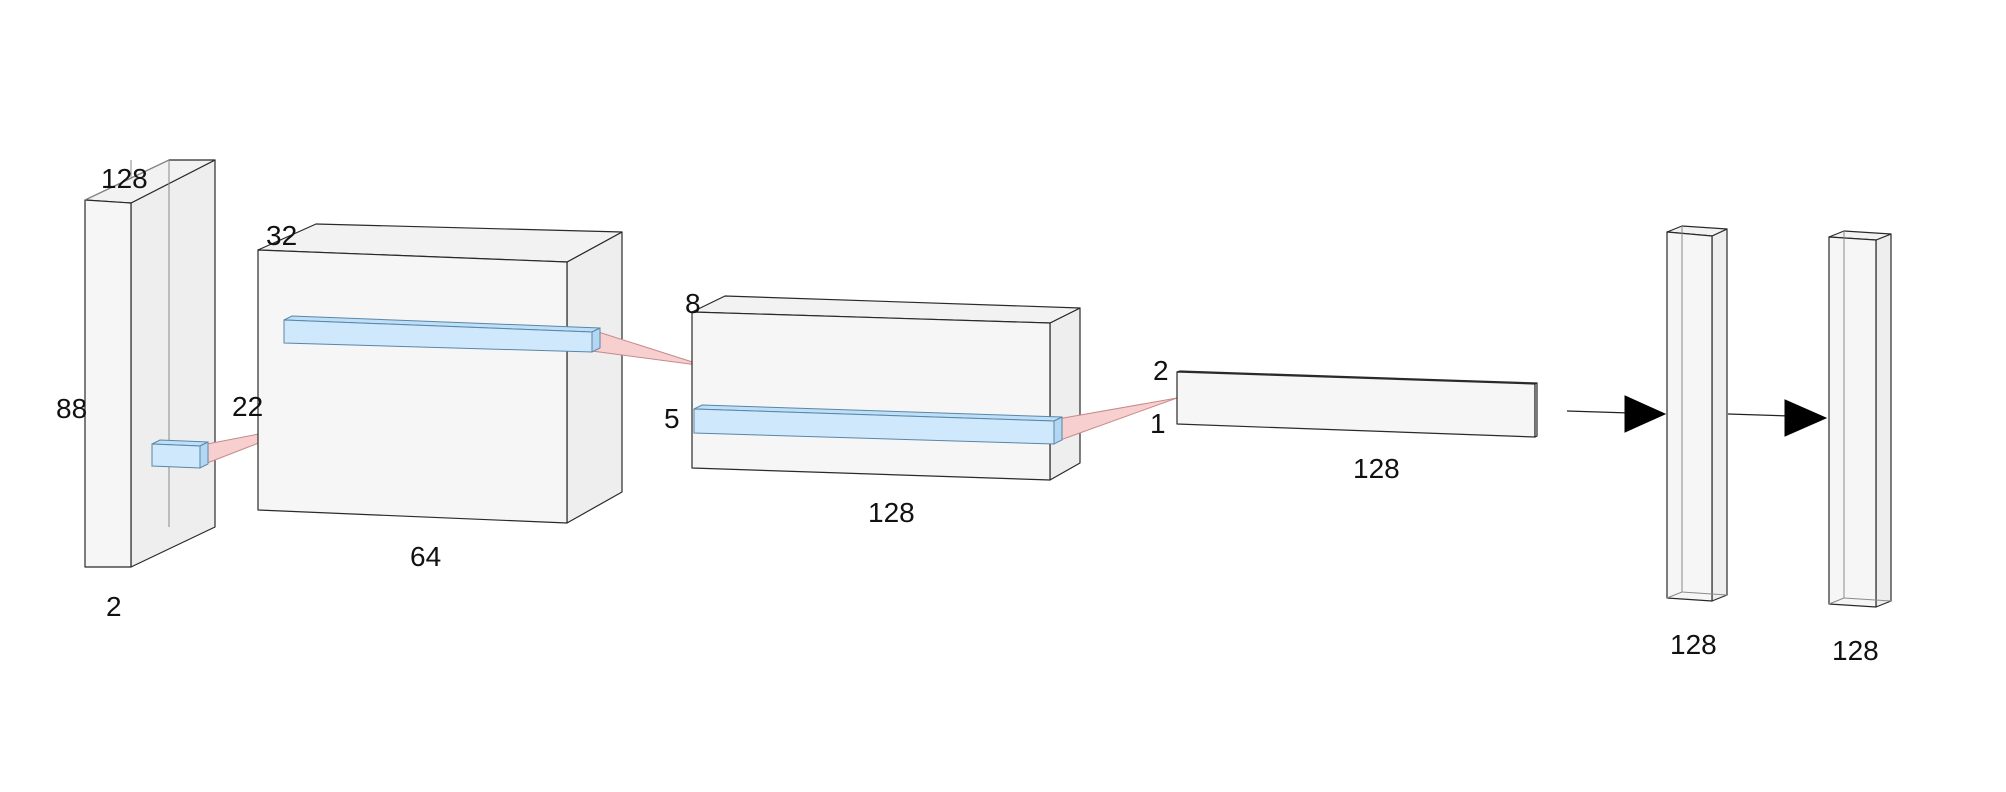 This screenshot has width=2006, height=792. What do you see at coordinates (886, 388) in the screenshot?
I see `conv2-volume` at bounding box center [886, 388].